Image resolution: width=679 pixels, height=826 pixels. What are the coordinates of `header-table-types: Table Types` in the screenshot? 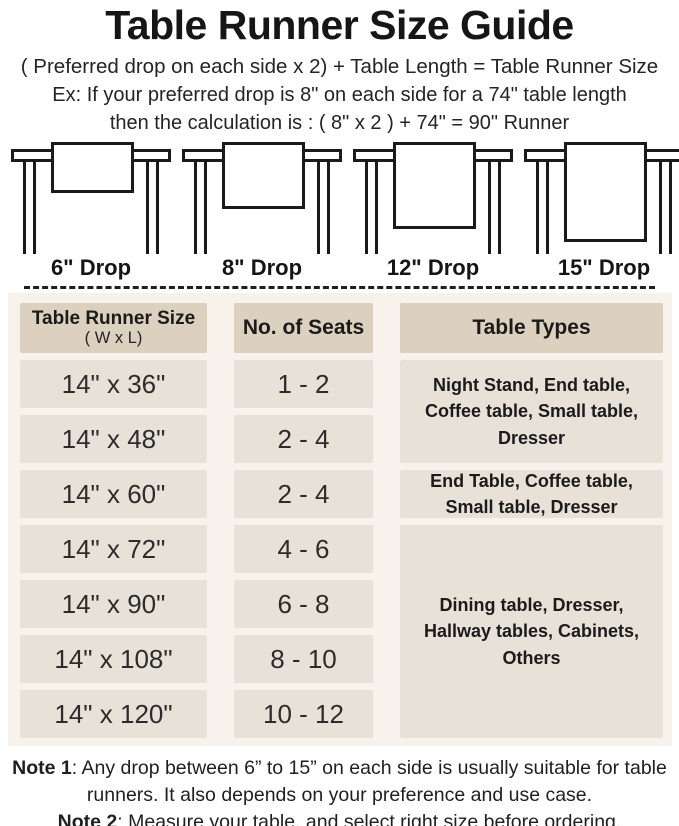 It's located at (531, 328).